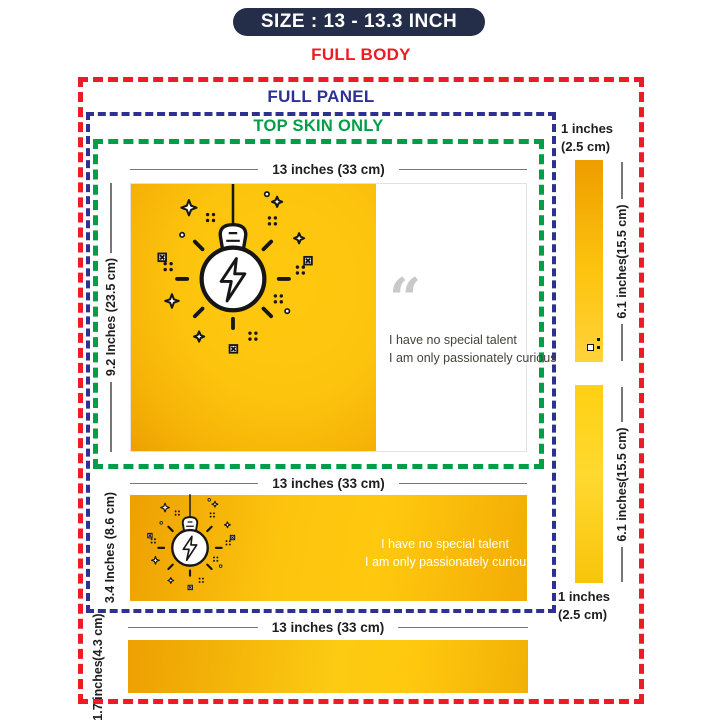 The height and width of the screenshot is (720, 720). I want to click on bottom-strip-preview, so click(328, 666).